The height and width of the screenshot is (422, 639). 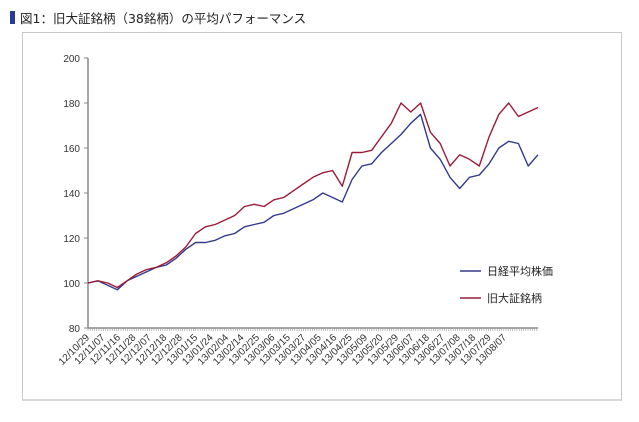 I want to click on y-tick-label: 200, so click(x=71, y=59).